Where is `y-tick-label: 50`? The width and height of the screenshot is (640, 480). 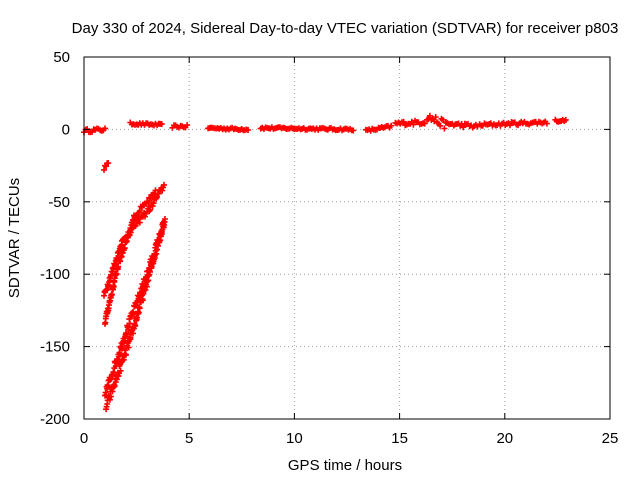
y-tick-label: 50 is located at coordinates (61, 57).